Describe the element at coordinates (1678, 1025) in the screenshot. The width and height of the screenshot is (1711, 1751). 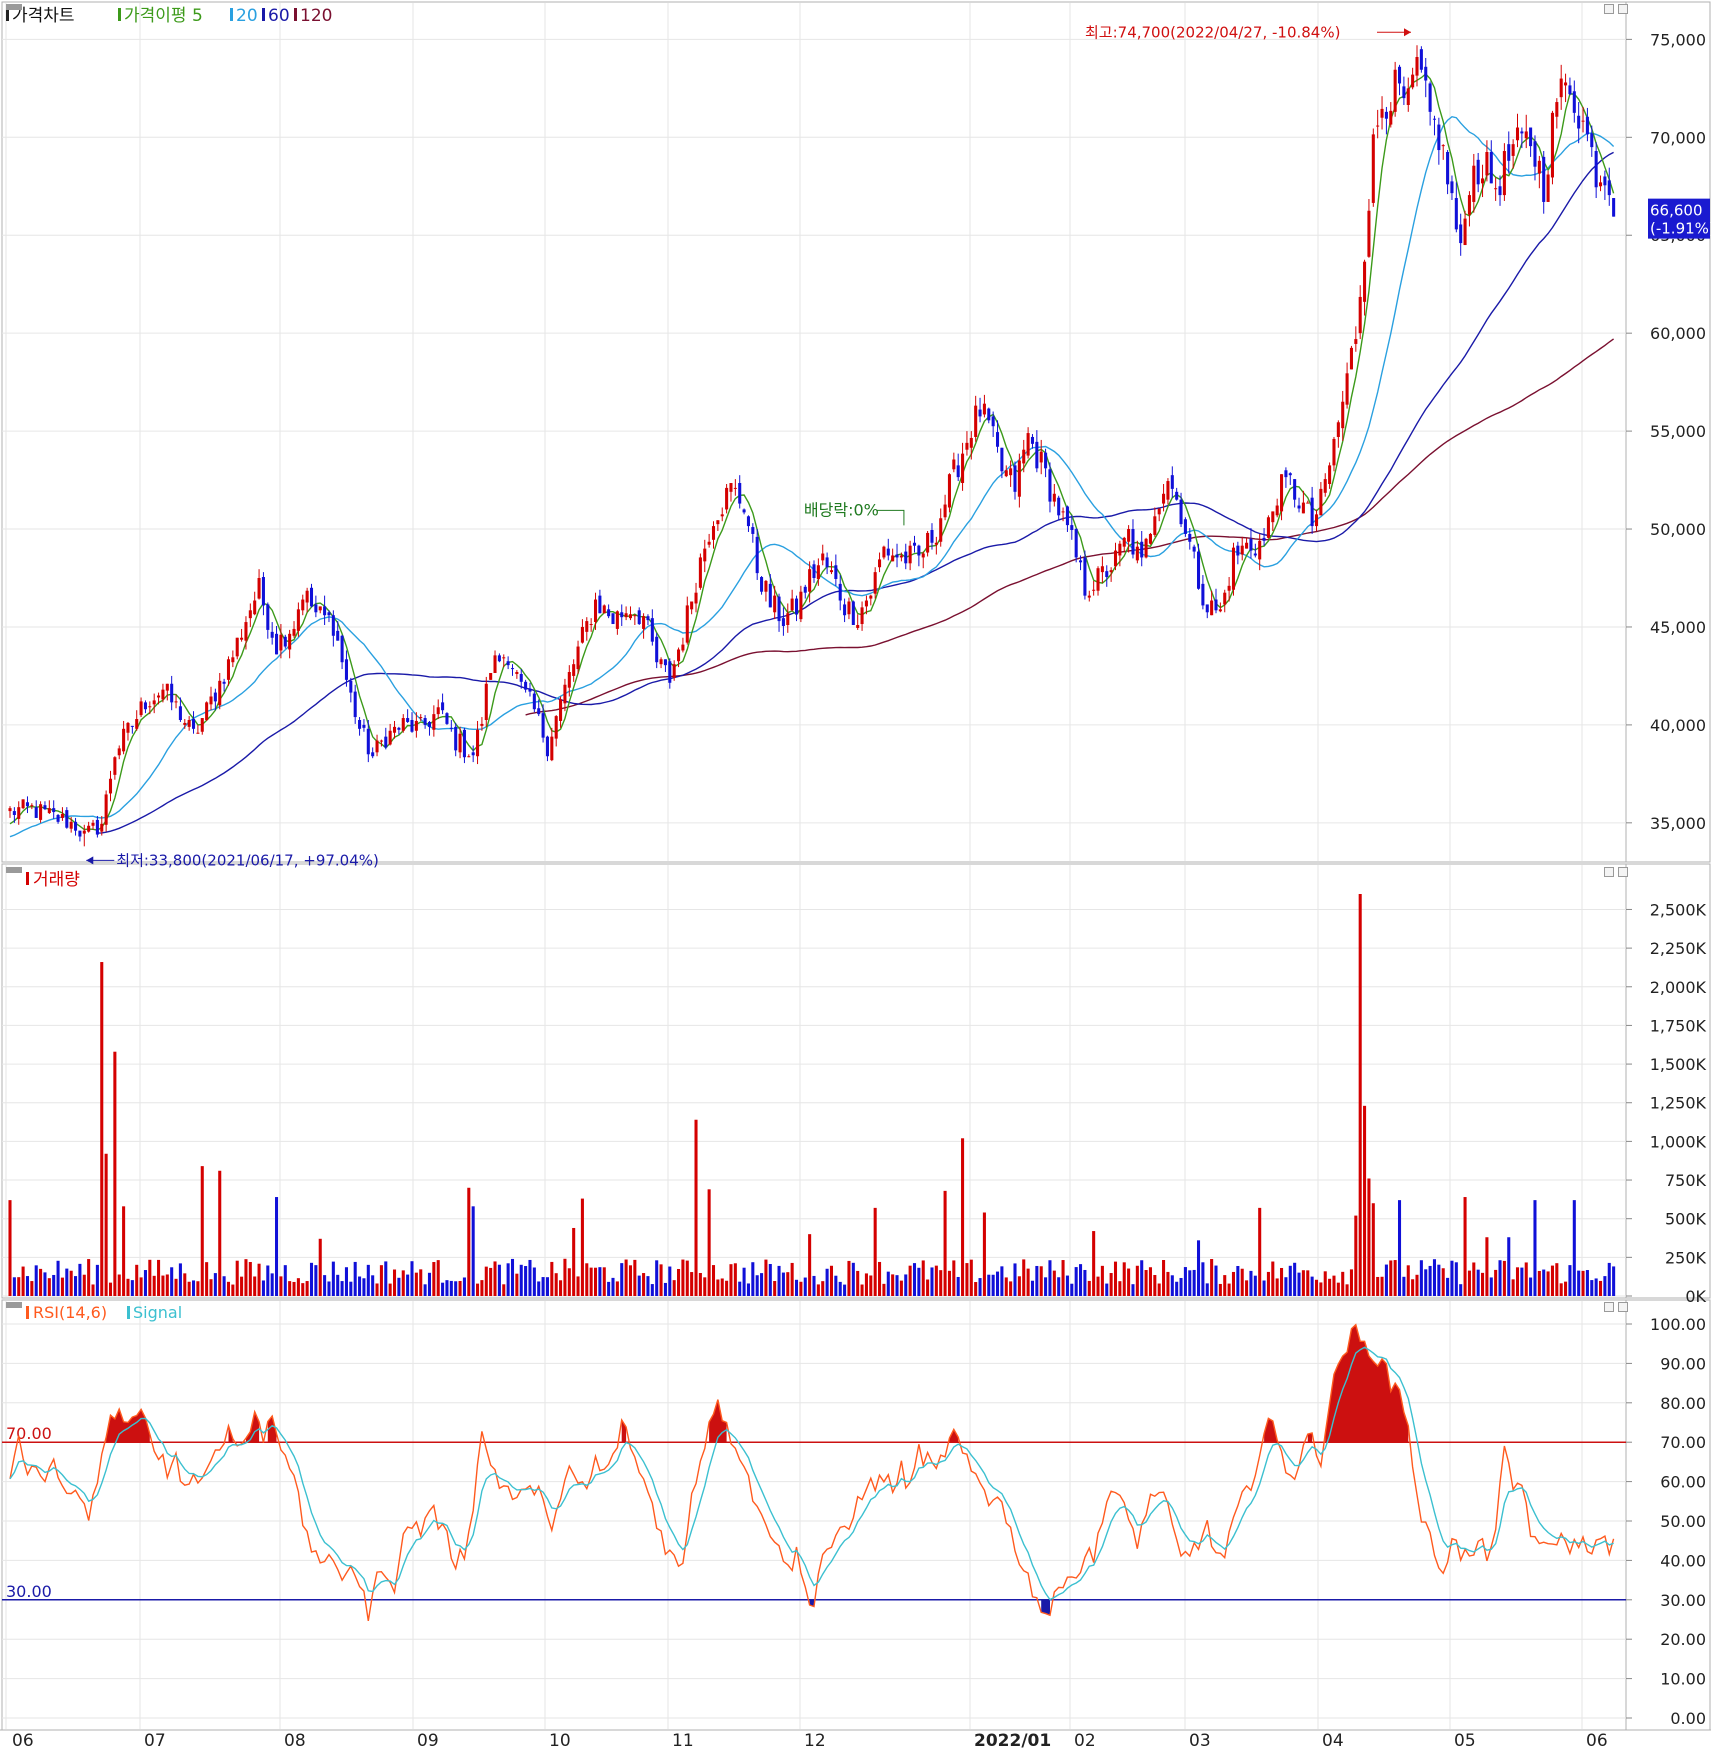
I see `volume-y-tick-label: 1,750K` at that location.